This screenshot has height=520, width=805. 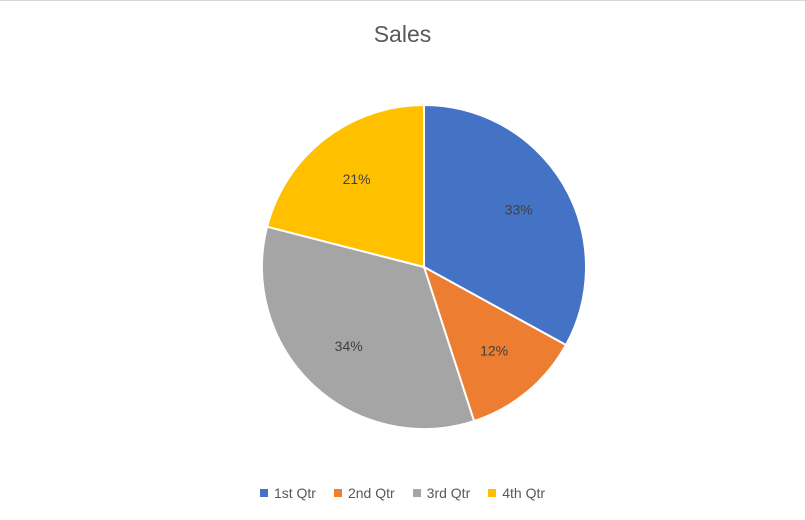 I want to click on pie-slice-2nd-qtr, so click(x=495, y=343).